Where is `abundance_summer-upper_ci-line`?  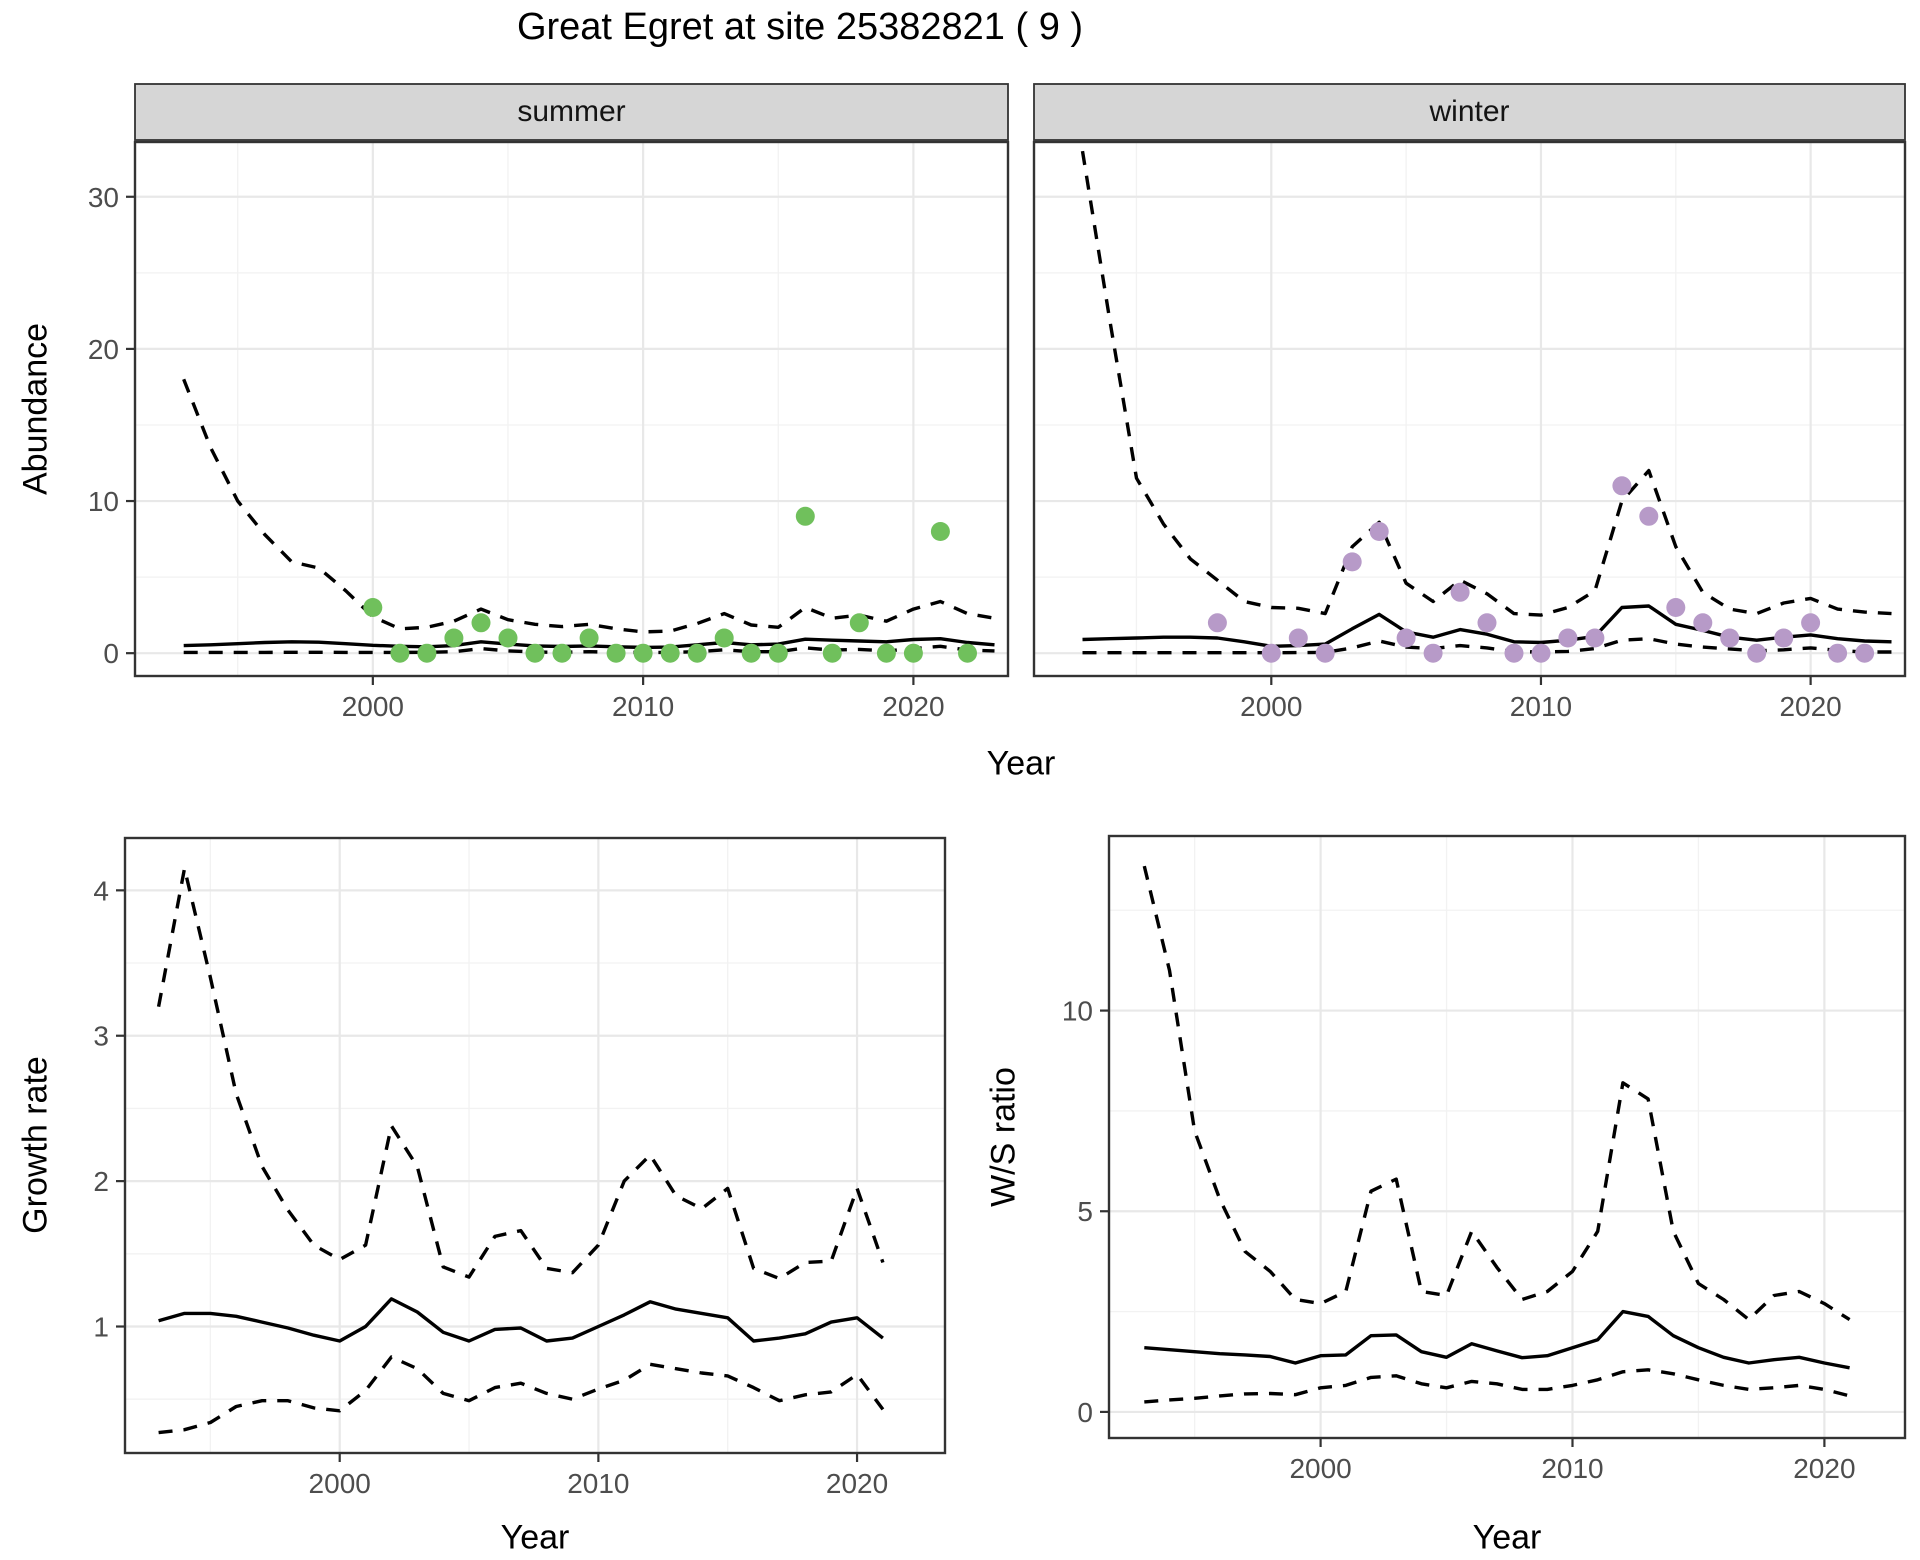
abundance_summer-upper_ci-line is located at coordinates (588, 506).